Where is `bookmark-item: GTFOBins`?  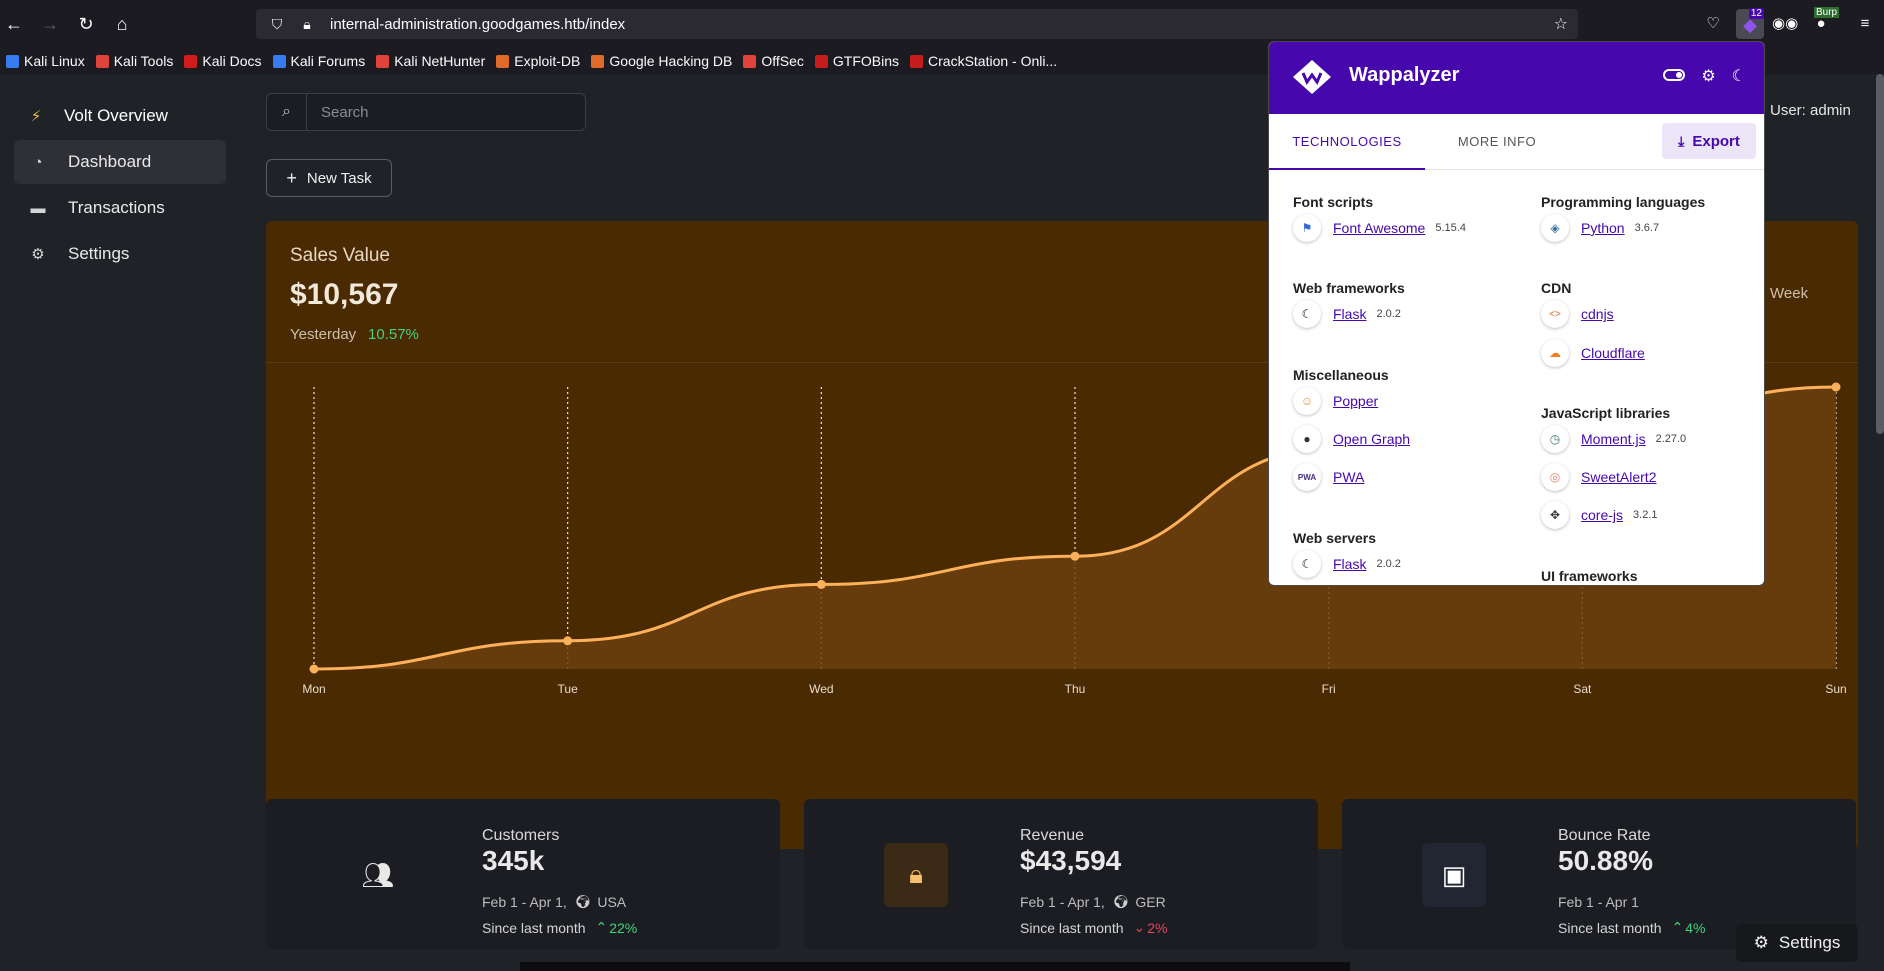 bookmark-item: GTFOBins is located at coordinates (856, 61).